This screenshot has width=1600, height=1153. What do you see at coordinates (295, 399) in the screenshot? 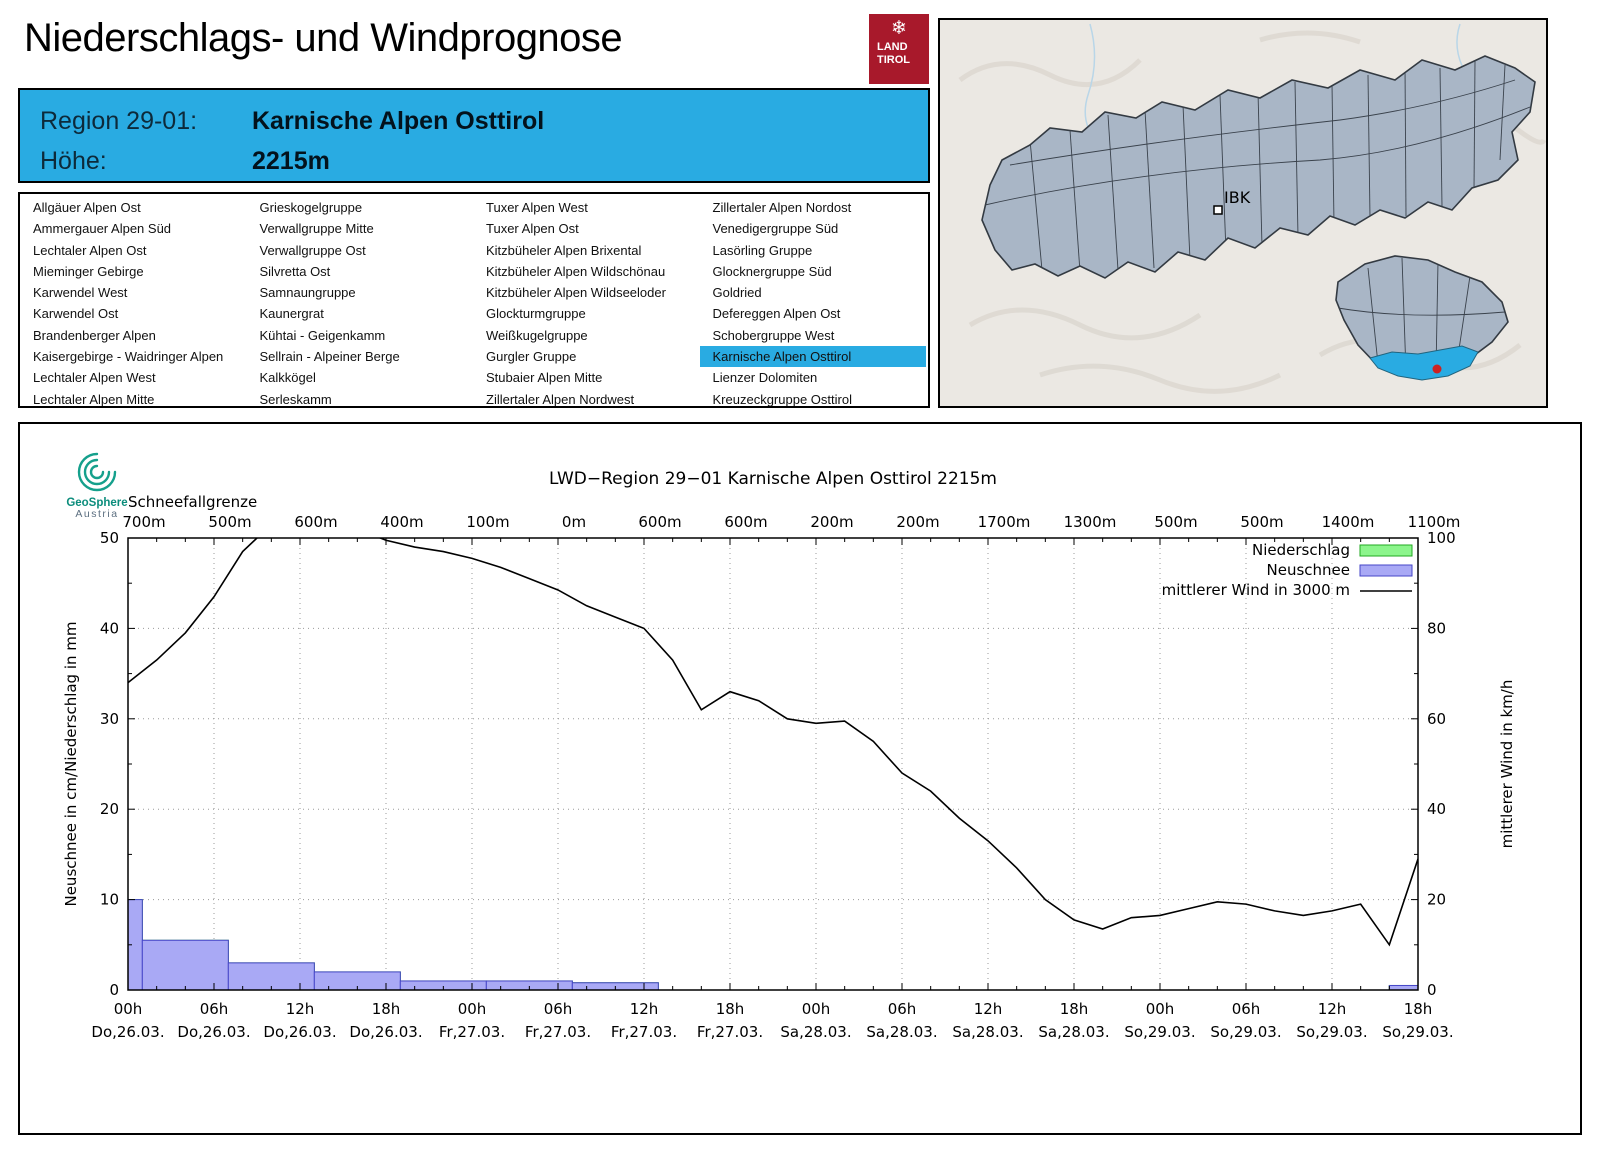
I see `region-list-item: Serleskamm` at bounding box center [295, 399].